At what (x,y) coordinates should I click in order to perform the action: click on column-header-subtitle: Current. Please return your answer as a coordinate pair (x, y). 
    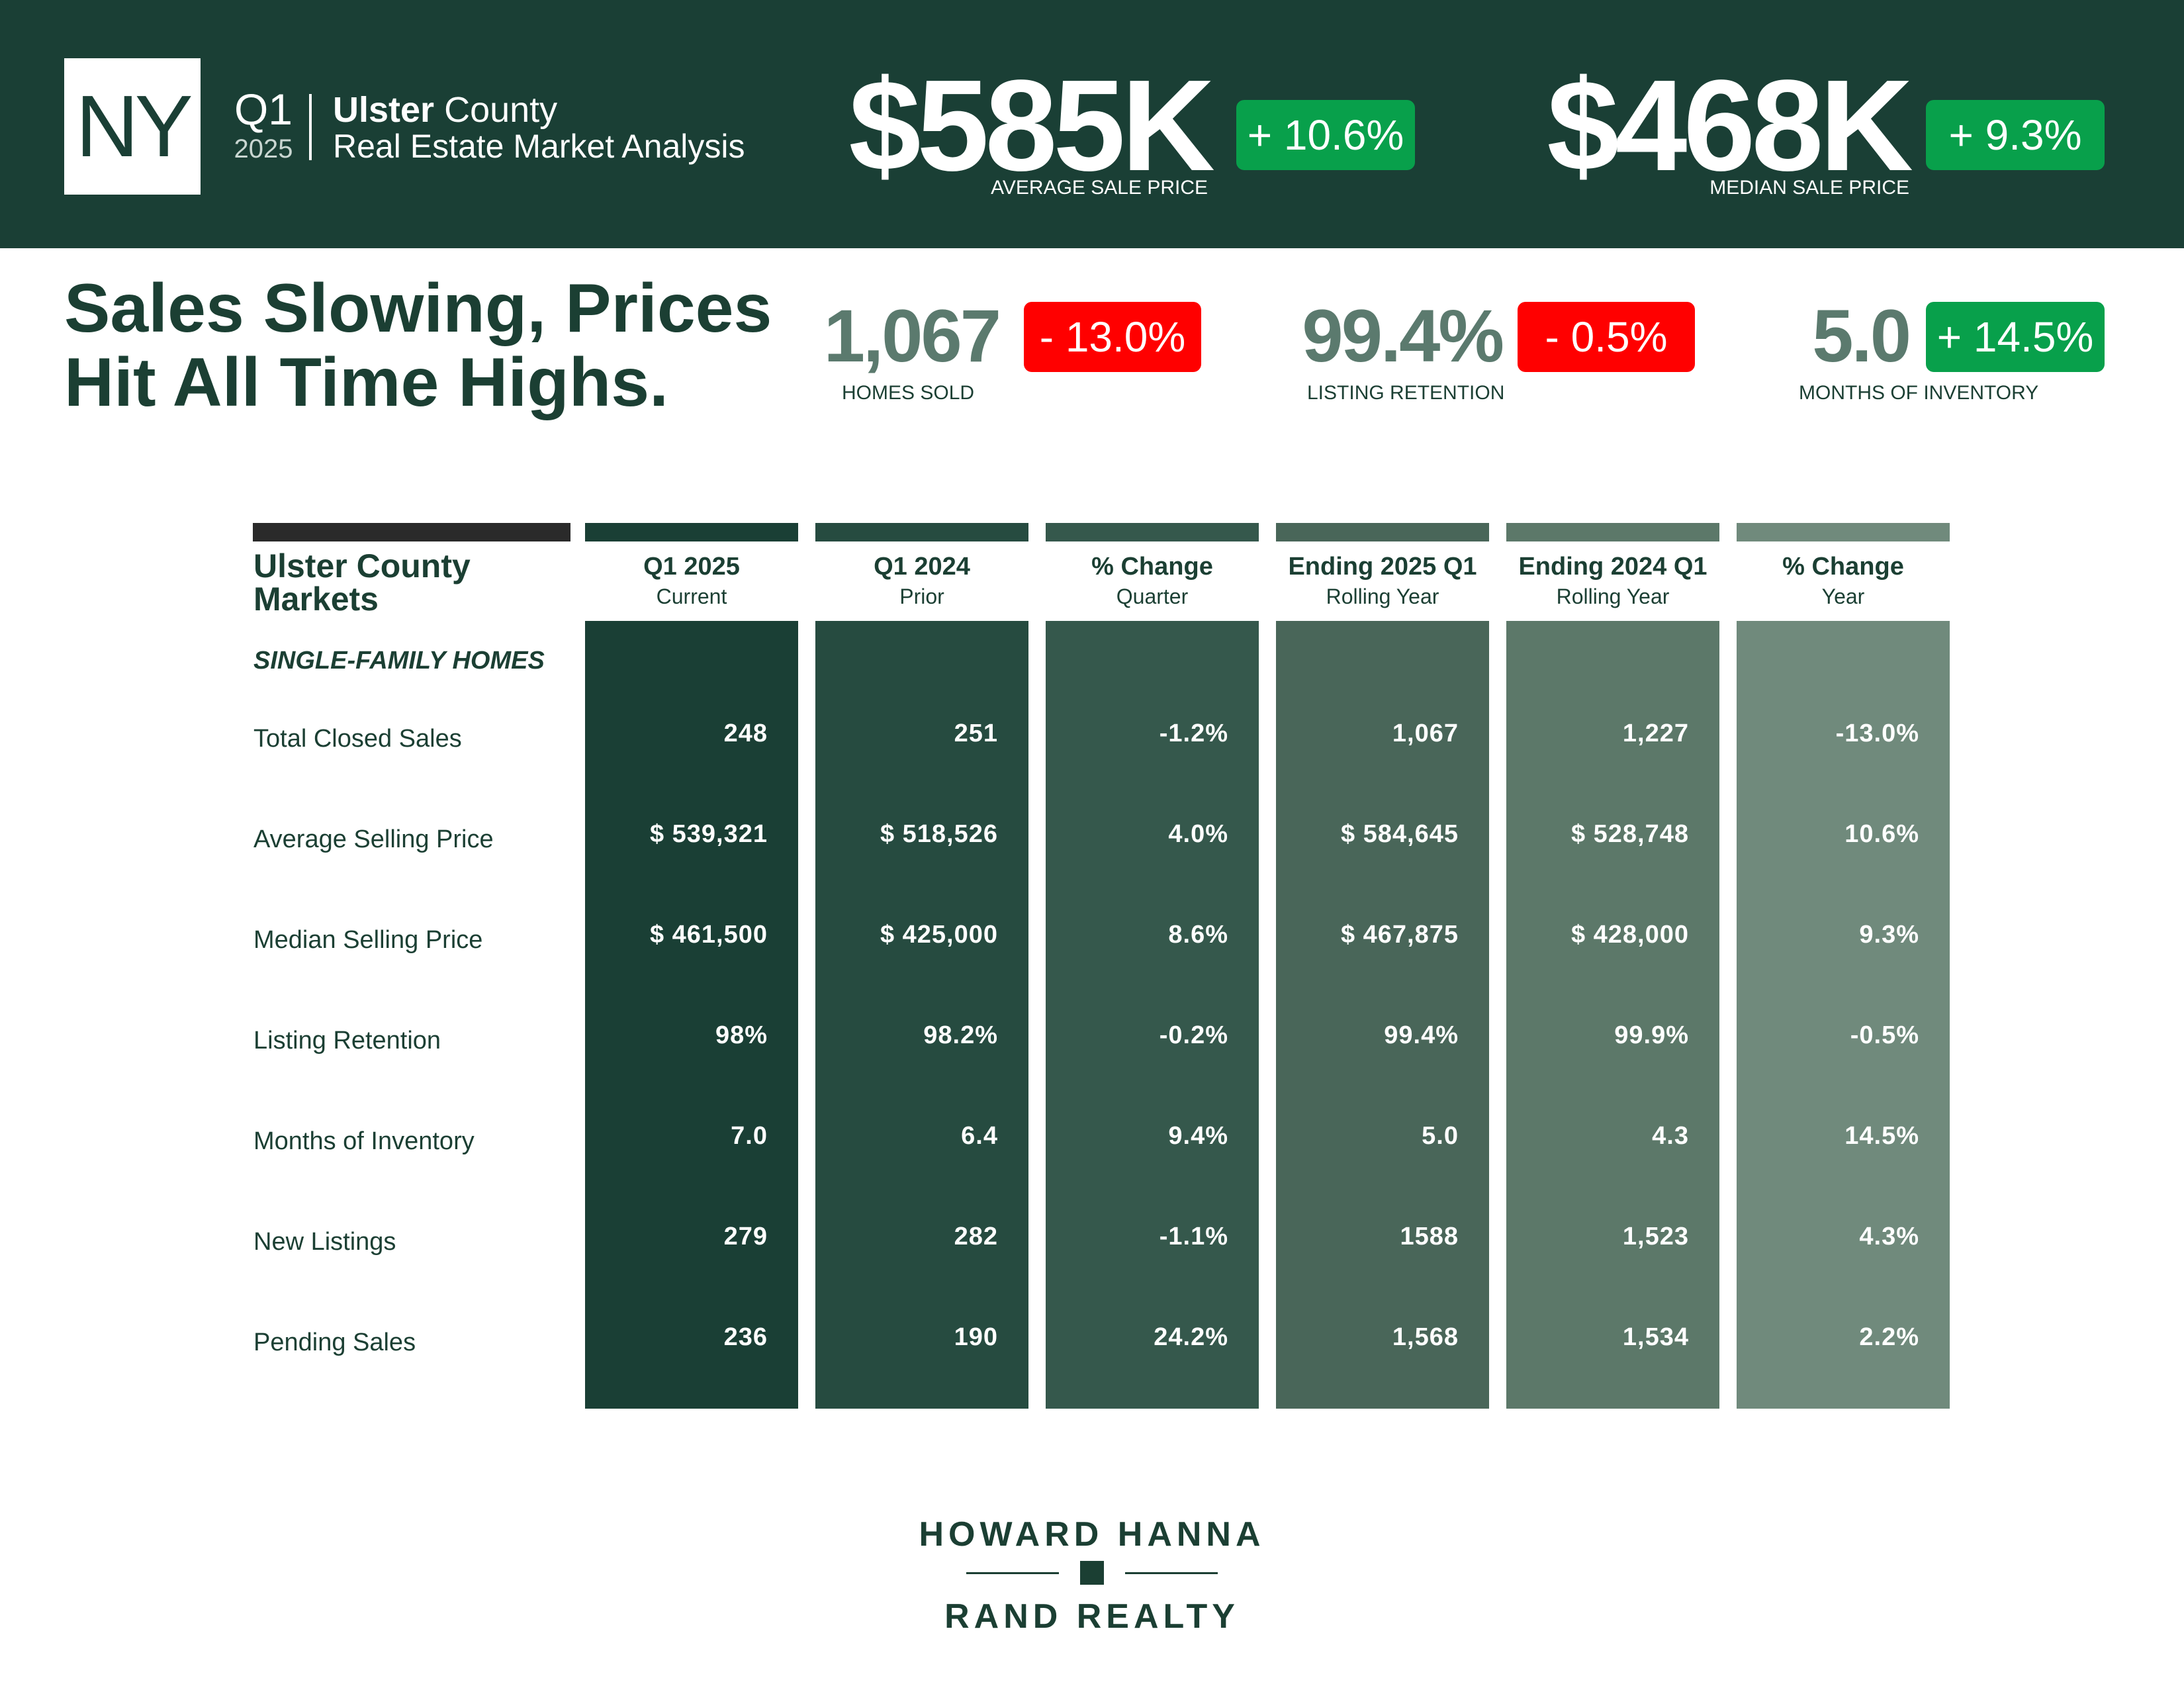
    Looking at the image, I should click on (691, 596).